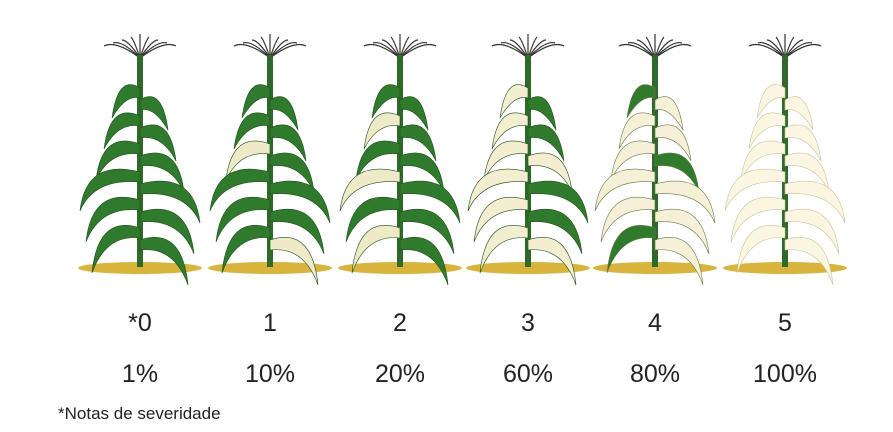  Describe the element at coordinates (785, 374) in the screenshot. I see `severity-percent: 100%` at that location.